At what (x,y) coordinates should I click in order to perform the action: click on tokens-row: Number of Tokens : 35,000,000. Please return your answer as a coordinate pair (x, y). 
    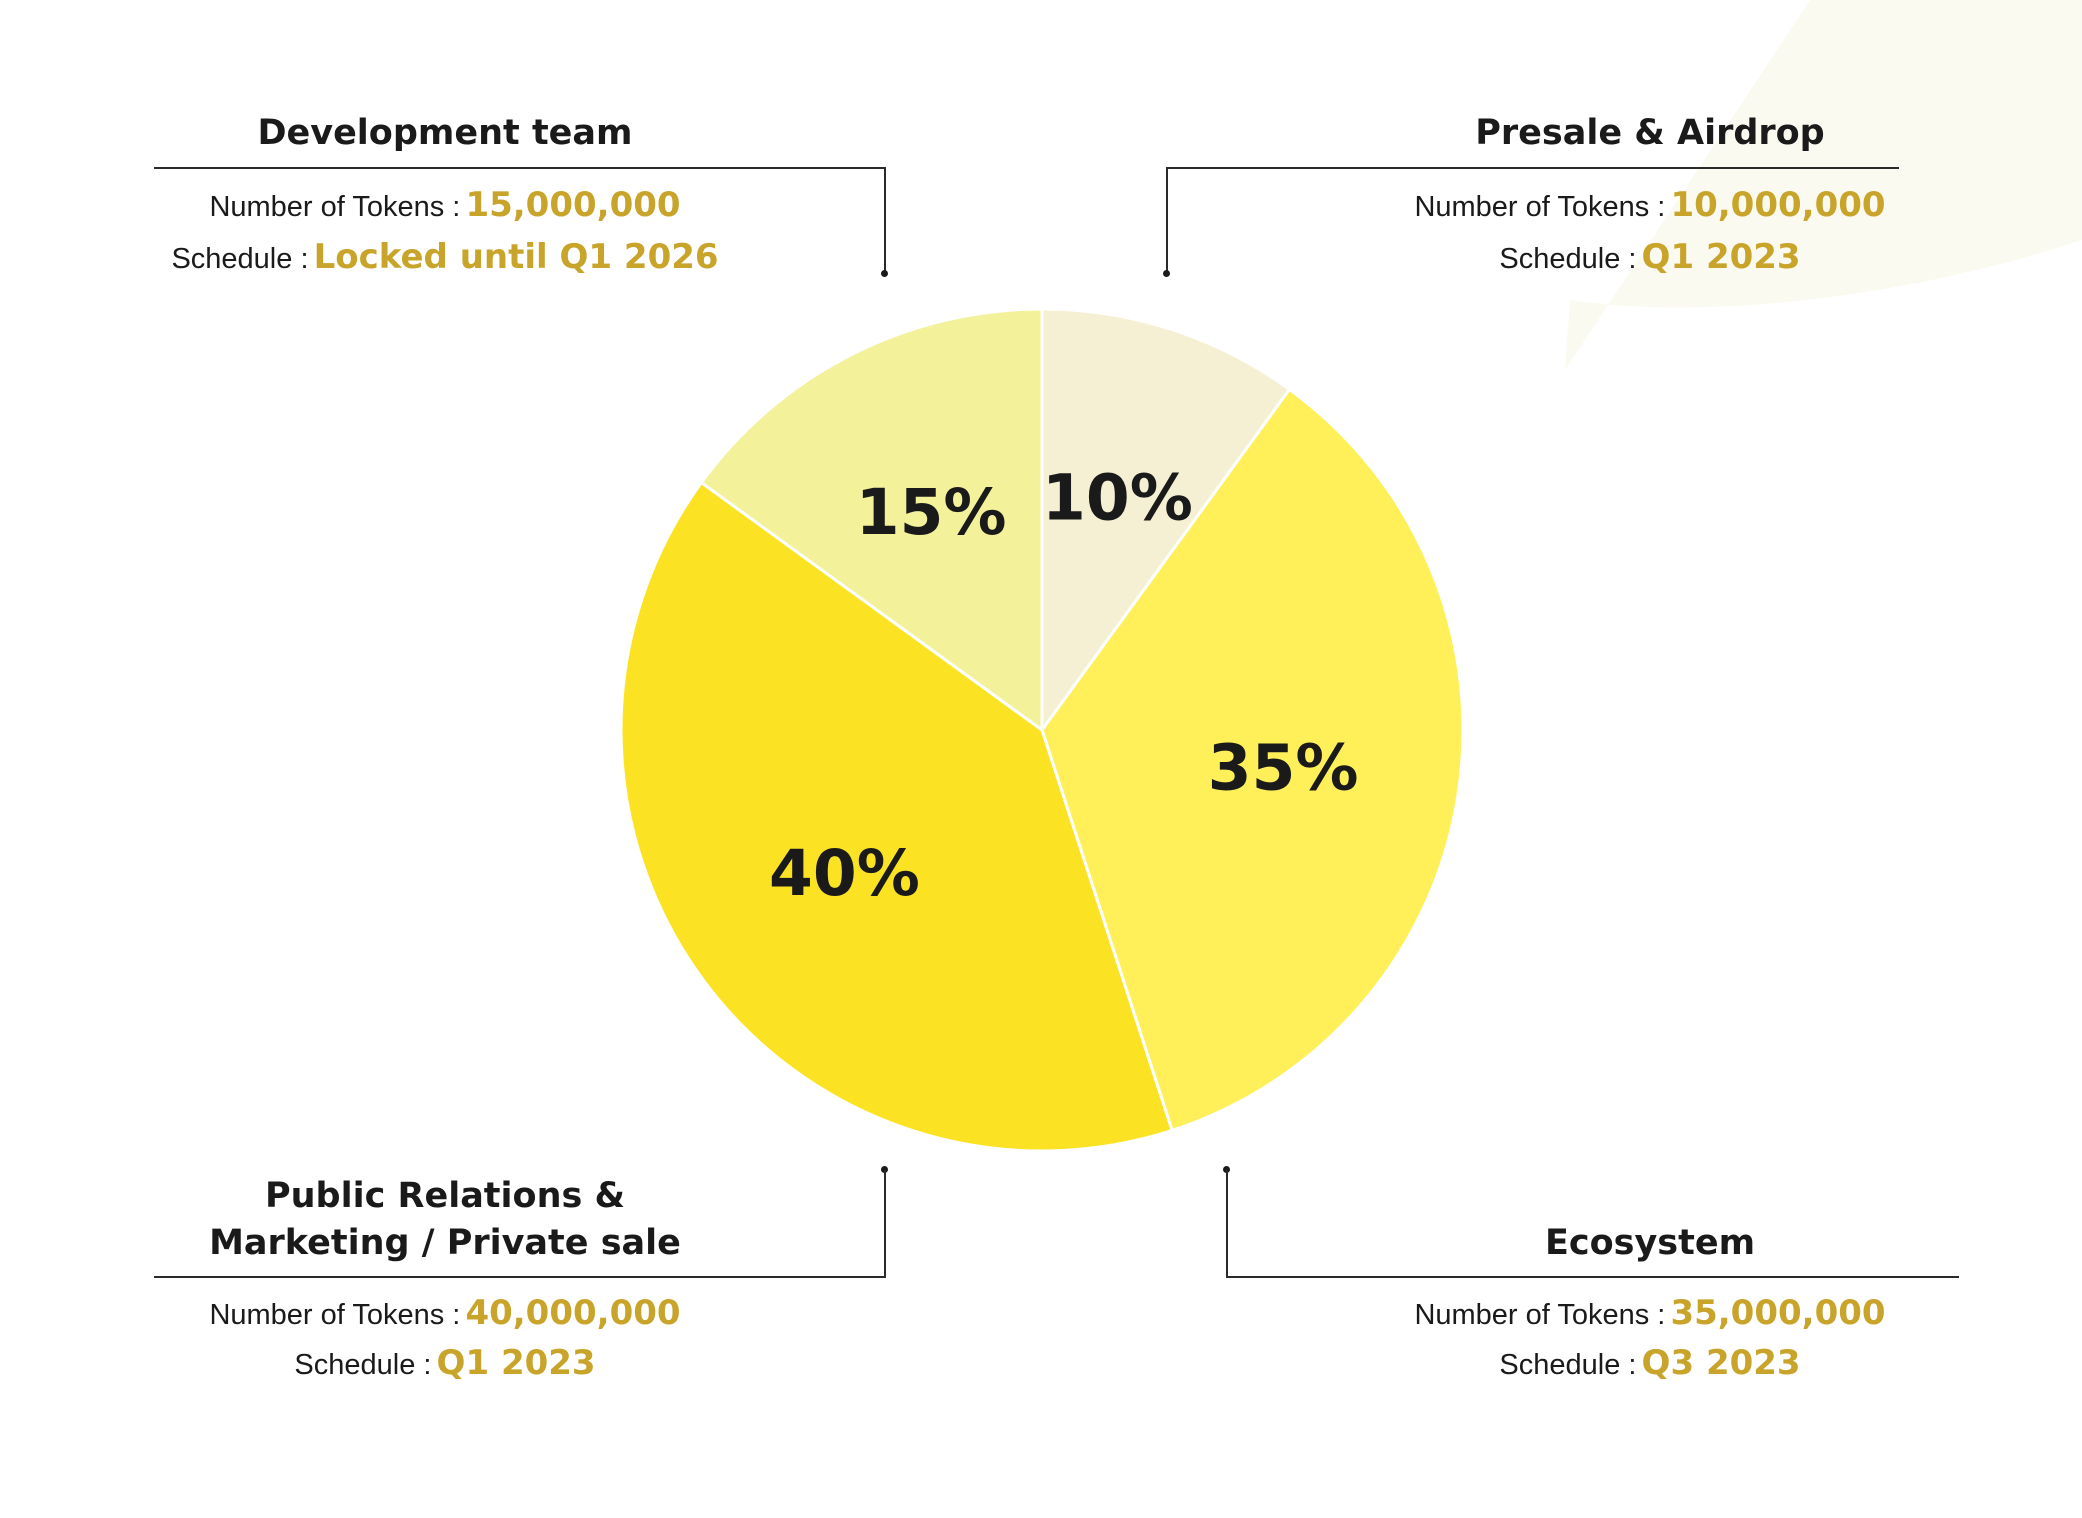
    Looking at the image, I should click on (1650, 1313).